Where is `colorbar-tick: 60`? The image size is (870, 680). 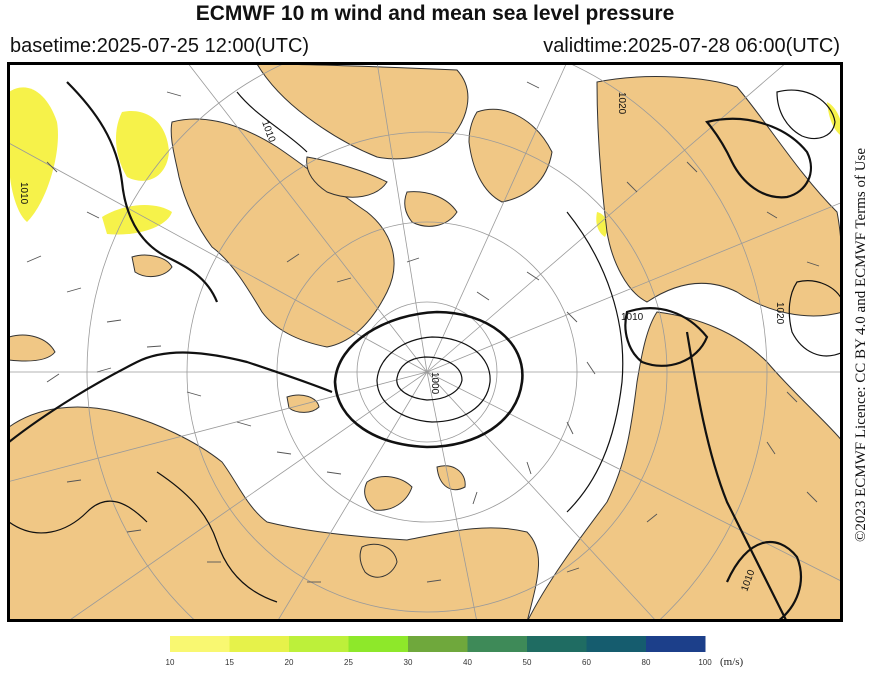 colorbar-tick: 60 is located at coordinates (586, 662).